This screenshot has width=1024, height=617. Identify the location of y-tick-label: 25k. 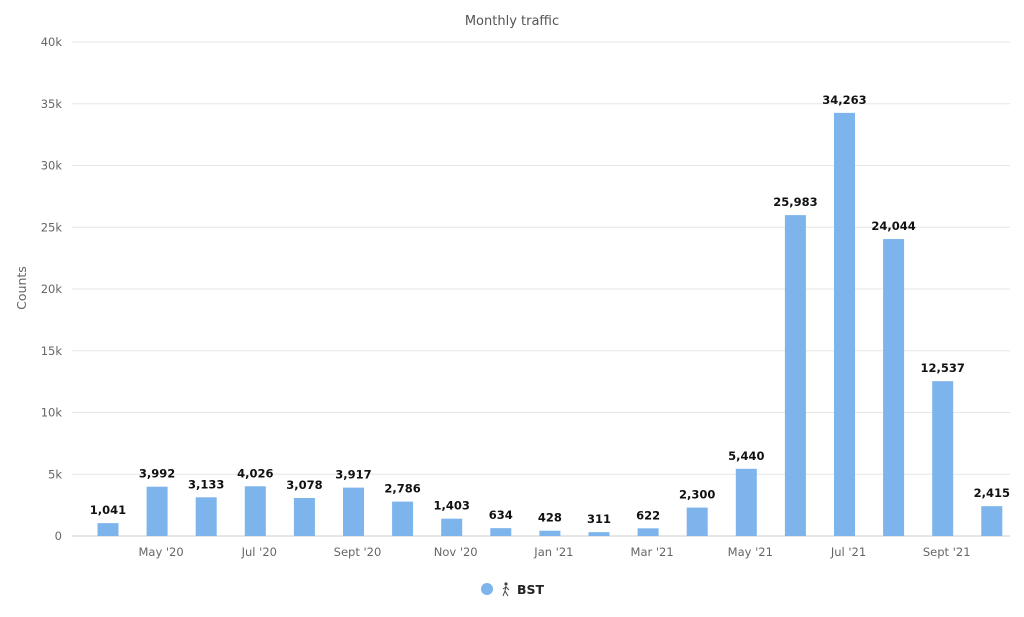
(52, 227).